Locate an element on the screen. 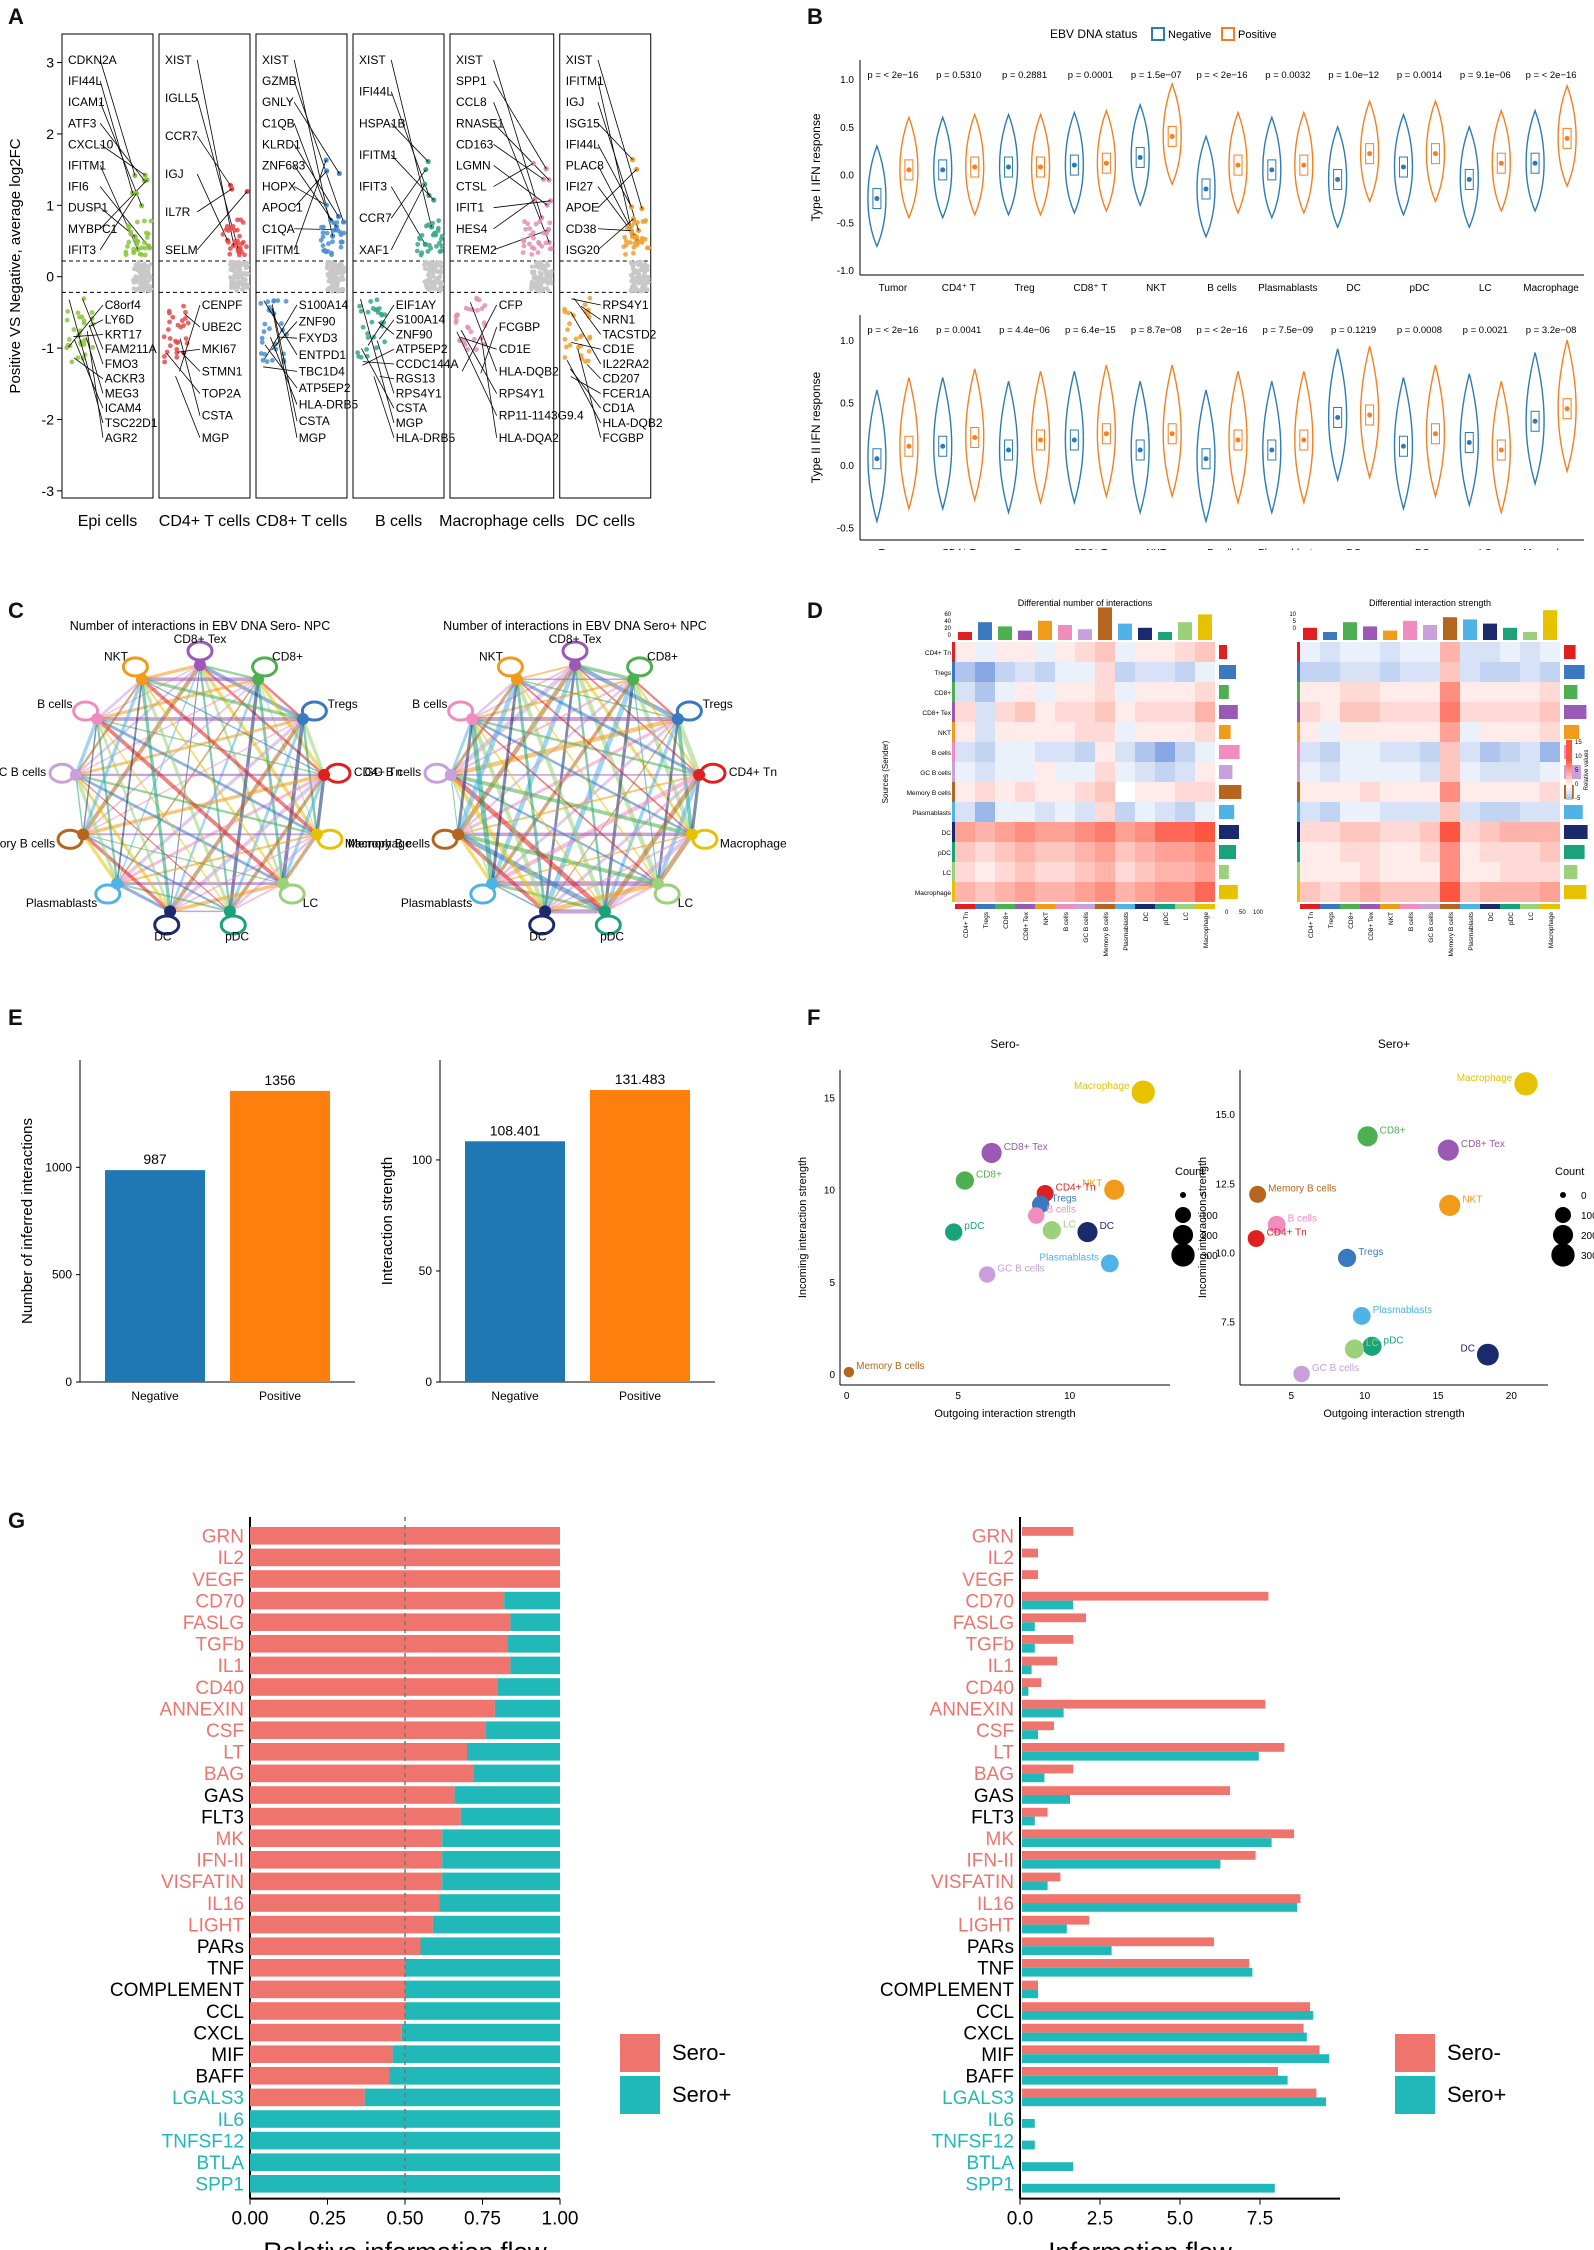 This screenshot has width=1594, height=2250. row-label: DC is located at coordinates (947, 833).